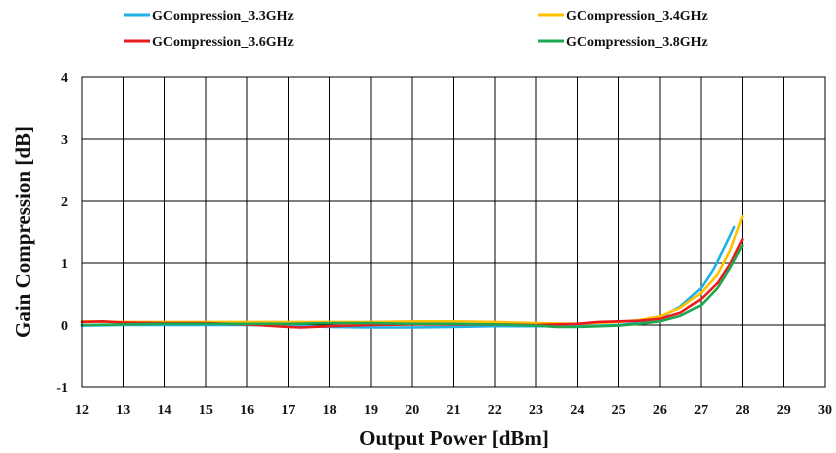 The image size is (836, 453). What do you see at coordinates (82, 410) in the screenshot?
I see `x-tick-label: 12` at bounding box center [82, 410].